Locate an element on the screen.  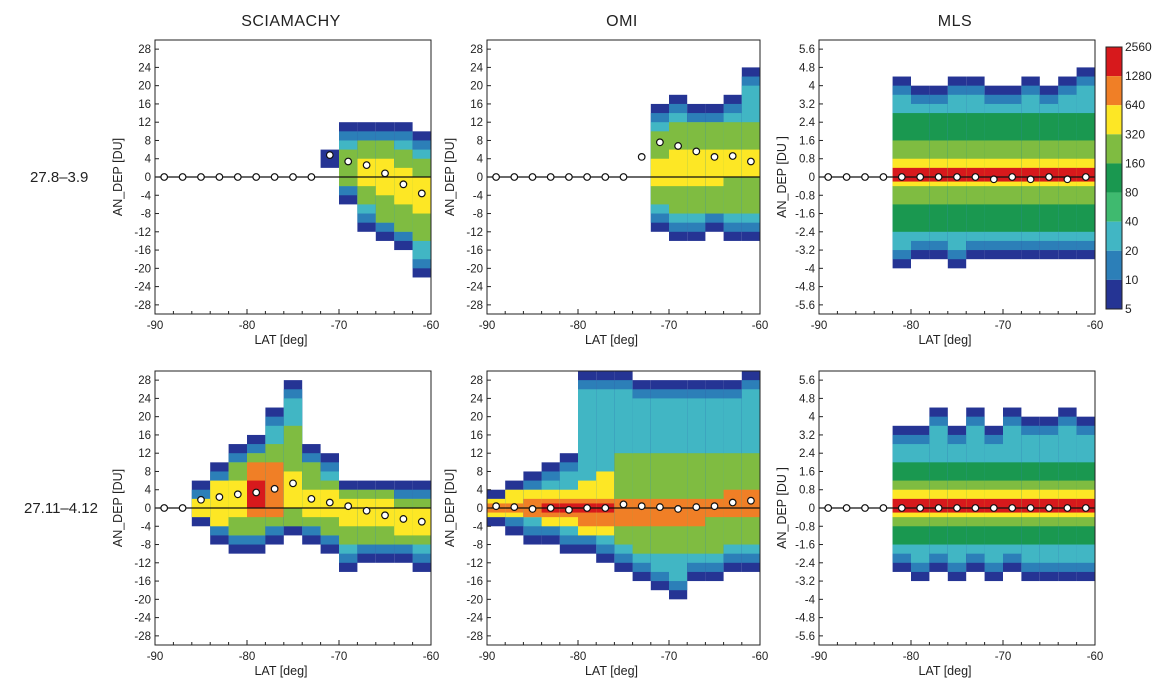
colorbar-tick-label: 160 is located at coordinates (1135, 163).